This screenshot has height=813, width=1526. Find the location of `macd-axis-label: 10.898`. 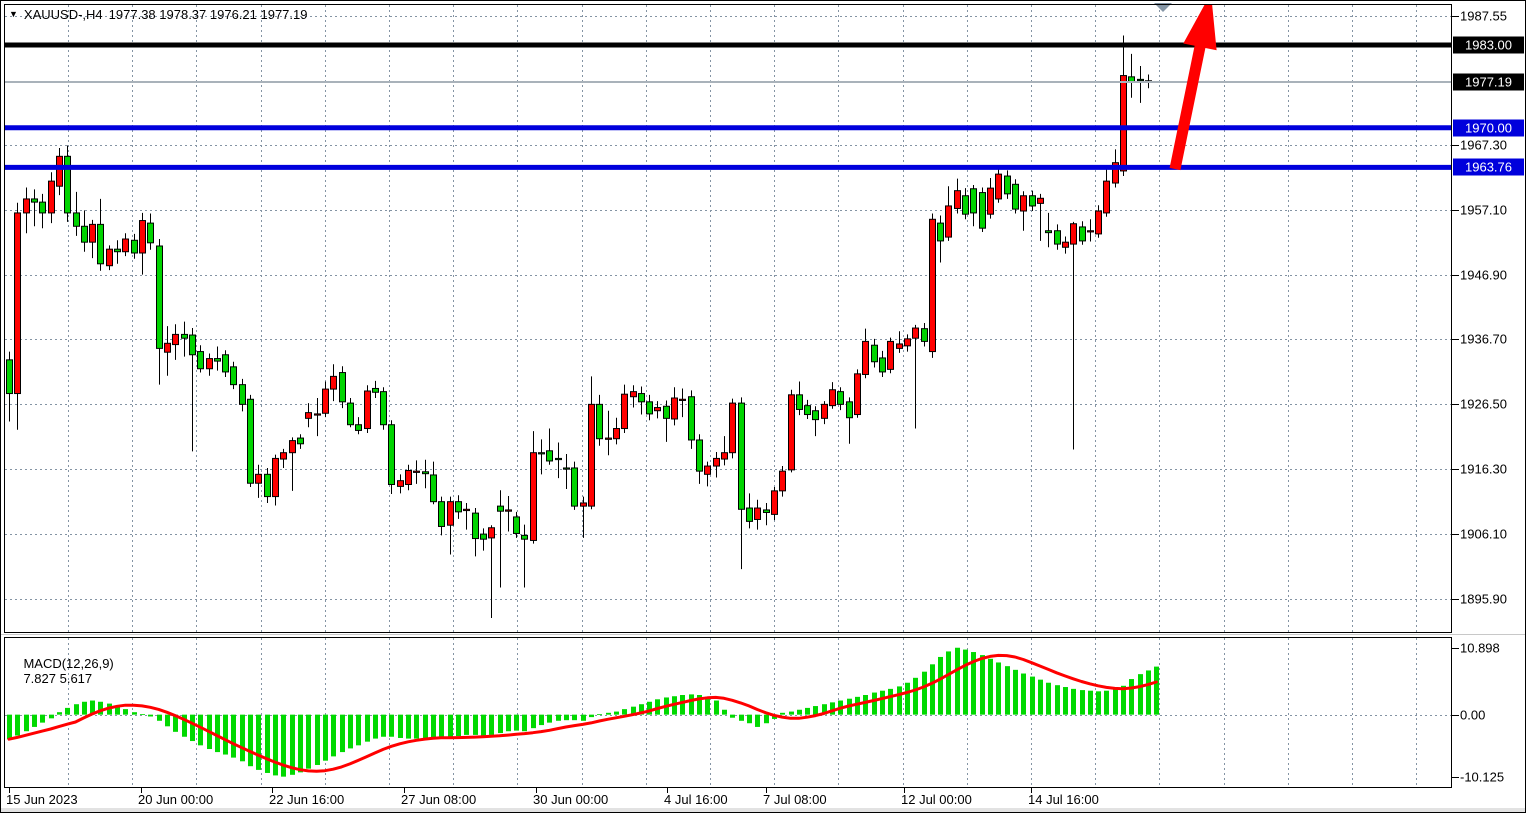

macd-axis-label: 10.898 is located at coordinates (1480, 648).